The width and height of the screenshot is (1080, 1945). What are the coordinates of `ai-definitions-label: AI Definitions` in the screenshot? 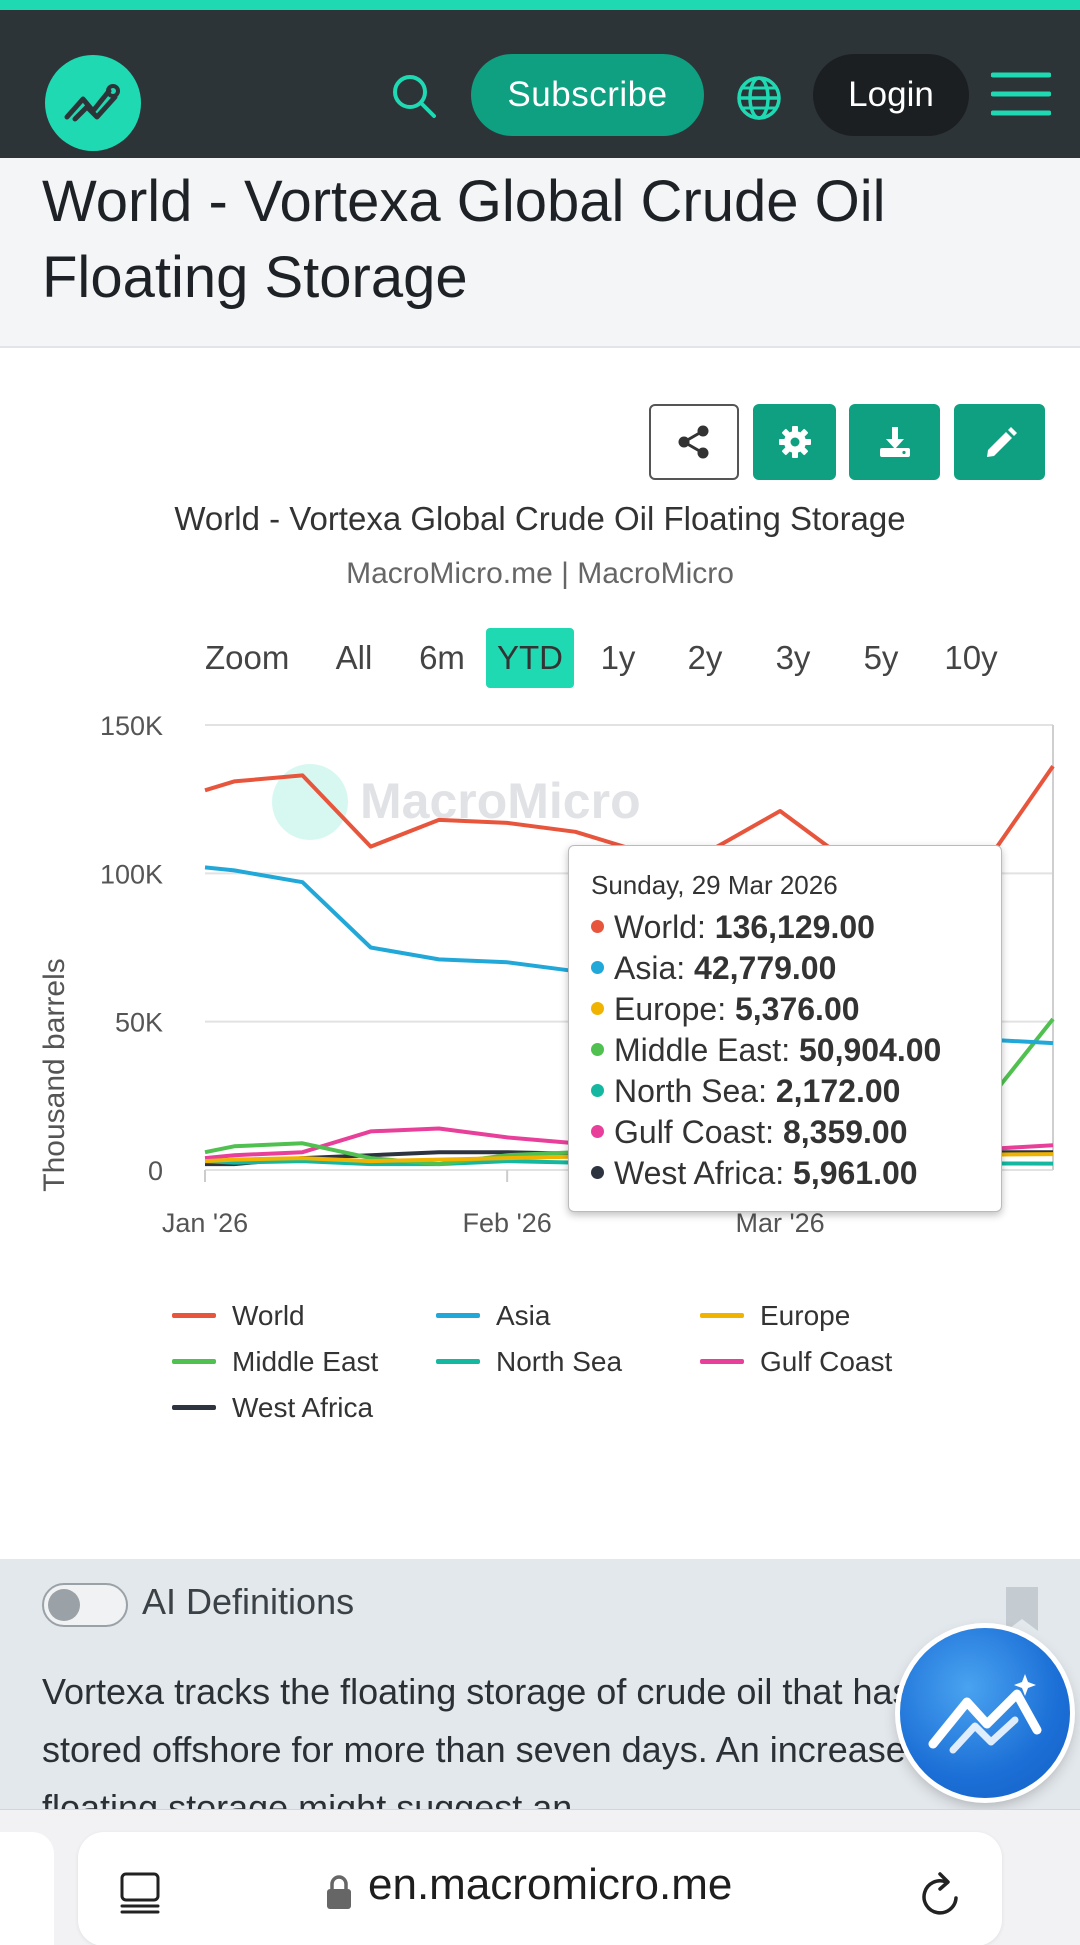 It's located at (248, 1601).